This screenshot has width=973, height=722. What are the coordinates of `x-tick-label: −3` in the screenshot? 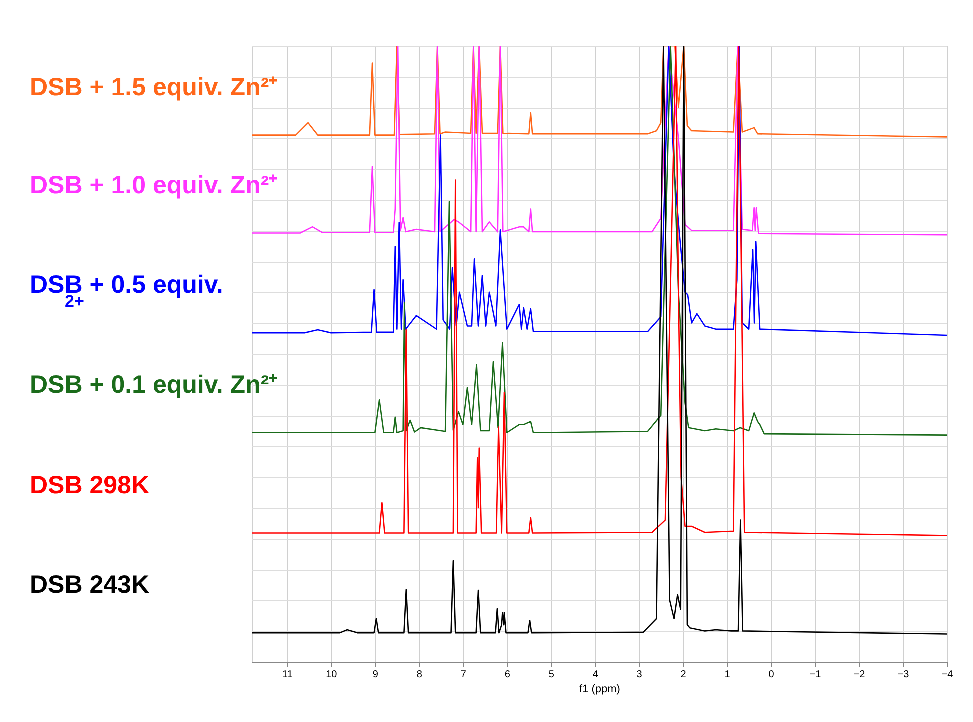 It's located at (904, 675).